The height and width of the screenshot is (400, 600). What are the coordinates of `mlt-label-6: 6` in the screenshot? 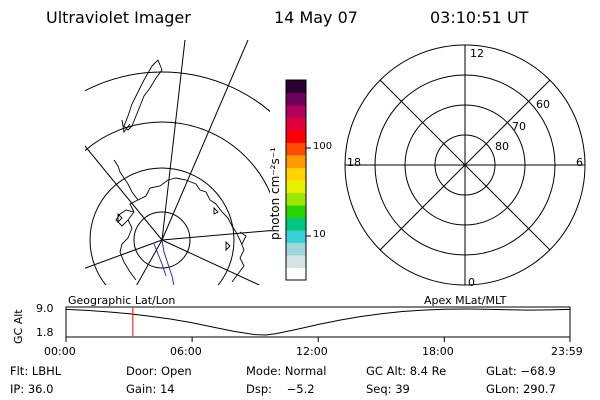 It's located at (579, 162).